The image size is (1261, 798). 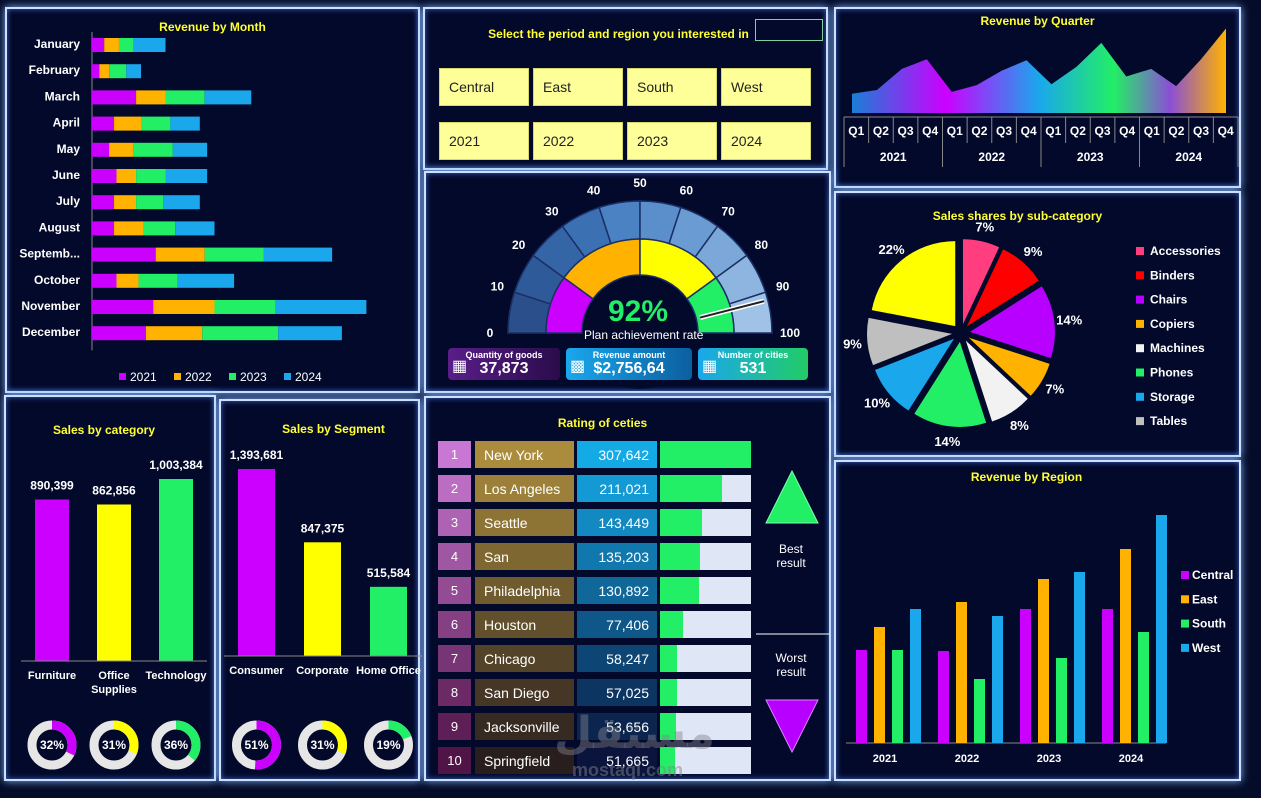 What do you see at coordinates (950, 384) in the screenshot?
I see `pie-slice-phones` at bounding box center [950, 384].